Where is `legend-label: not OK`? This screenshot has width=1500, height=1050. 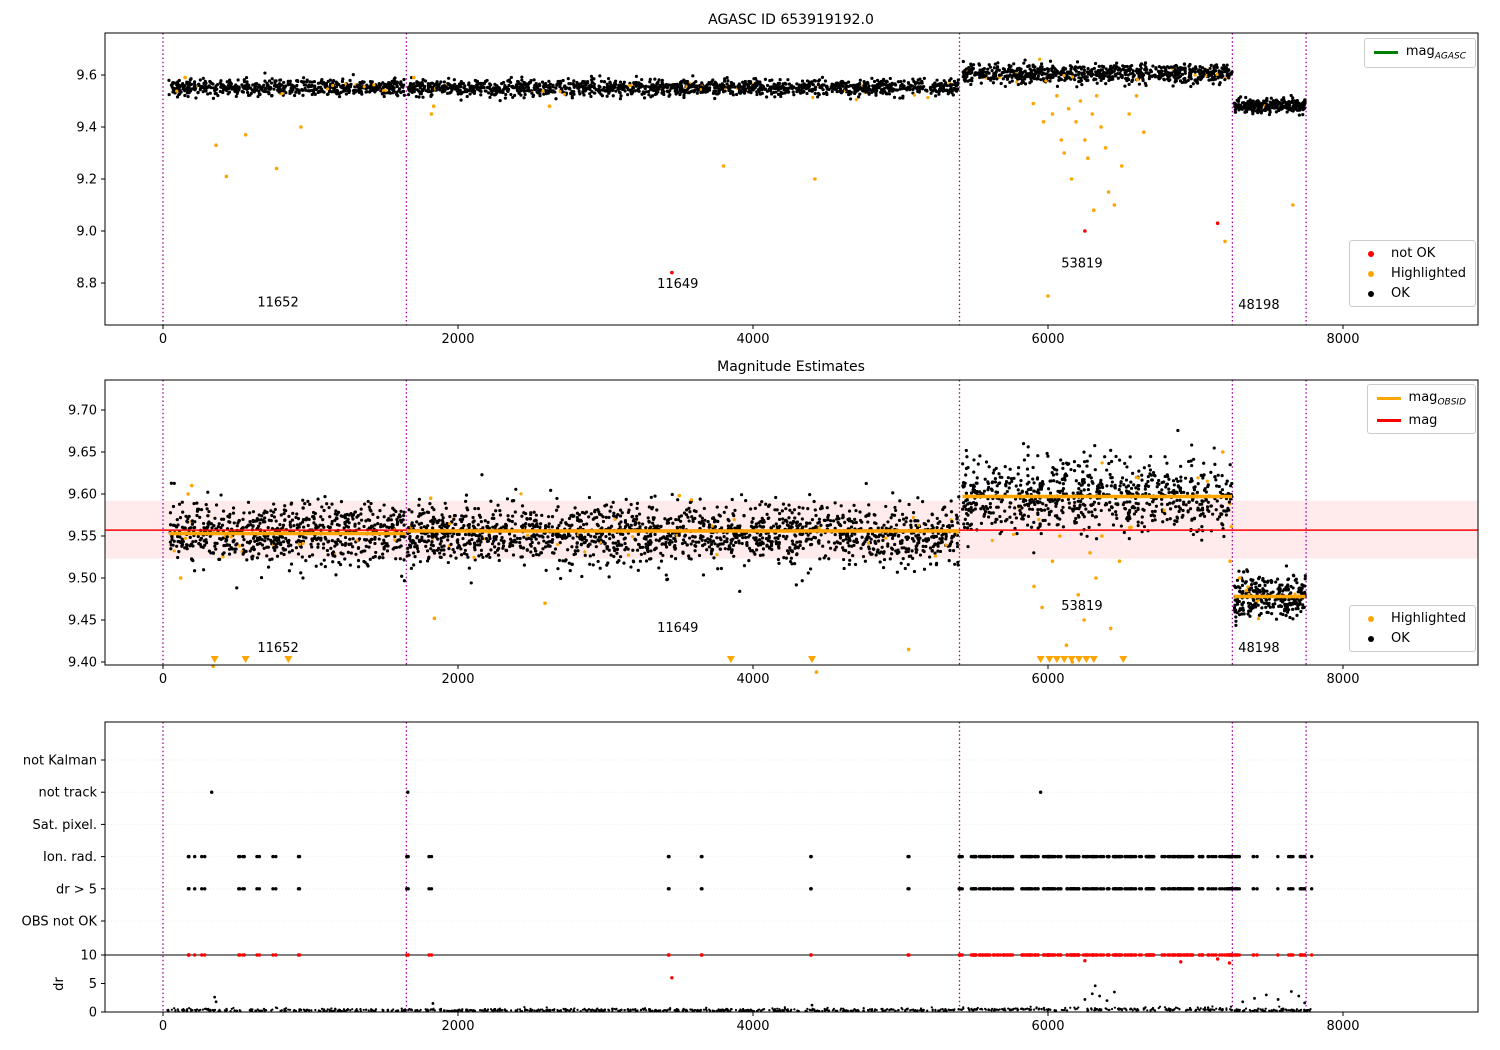
legend-label: not OK is located at coordinates (1413, 253).